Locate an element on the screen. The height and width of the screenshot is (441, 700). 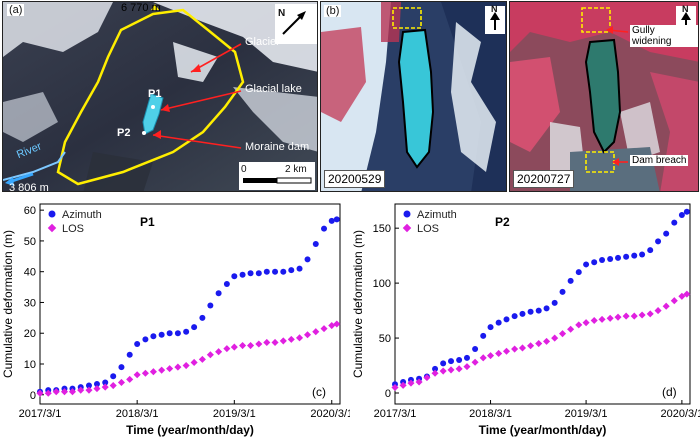
point-annotation: P1 is located at coordinates (147, 222).